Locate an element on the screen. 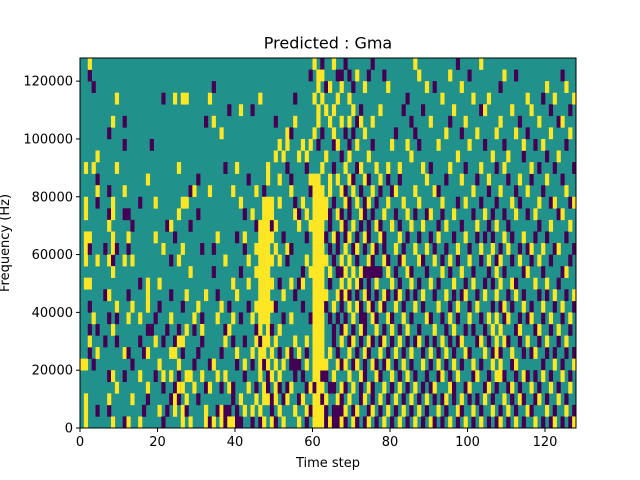 The image size is (640, 480). x-axis: 0 20 40 60 80 100 120 is located at coordinates (316, 439).